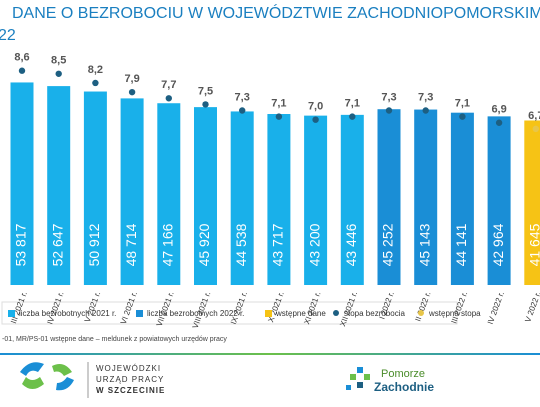  I want to click on bar-label: 43 717, so click(278, 244).